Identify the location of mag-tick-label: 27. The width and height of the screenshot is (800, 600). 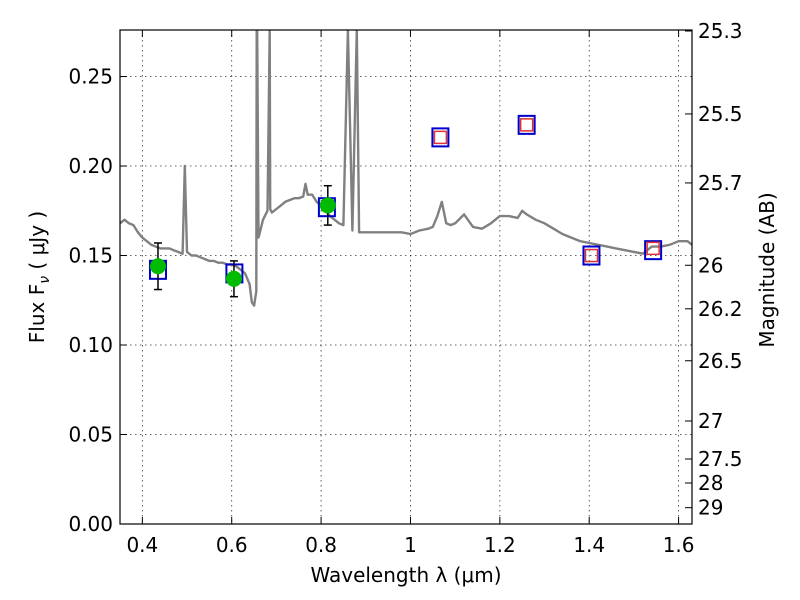
(710, 421).